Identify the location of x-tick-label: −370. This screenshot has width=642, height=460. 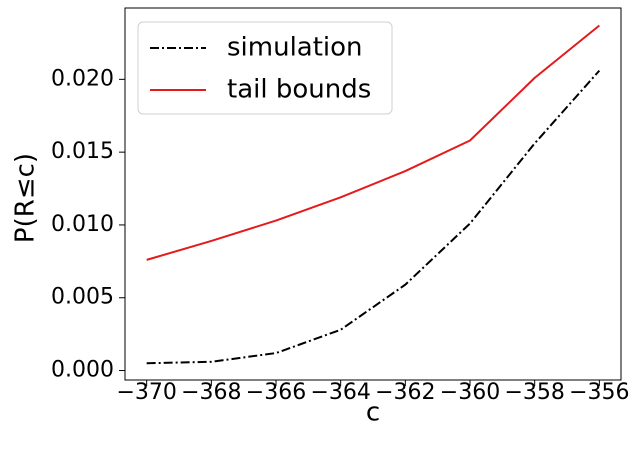
(146, 392).